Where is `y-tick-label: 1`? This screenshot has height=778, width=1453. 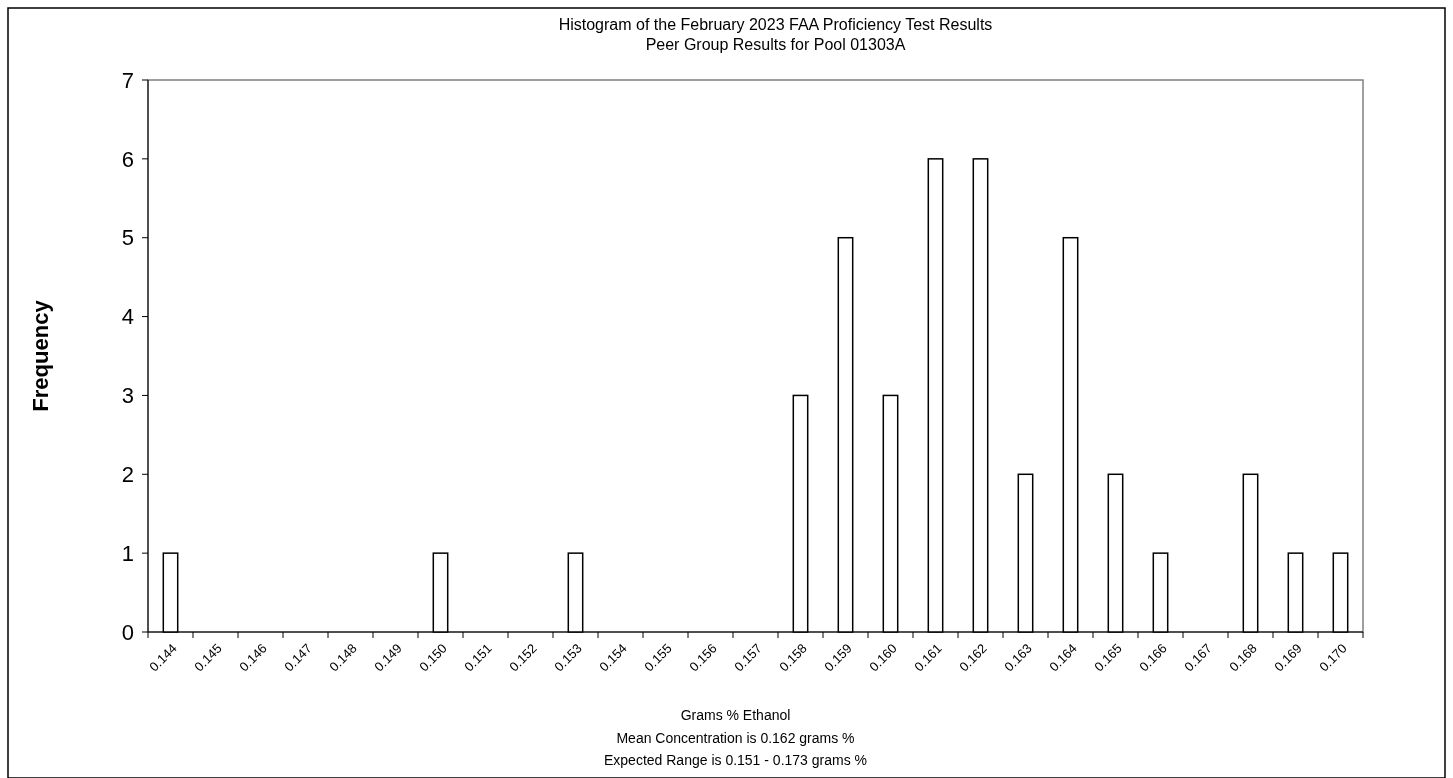 y-tick-label: 1 is located at coordinates (127, 553).